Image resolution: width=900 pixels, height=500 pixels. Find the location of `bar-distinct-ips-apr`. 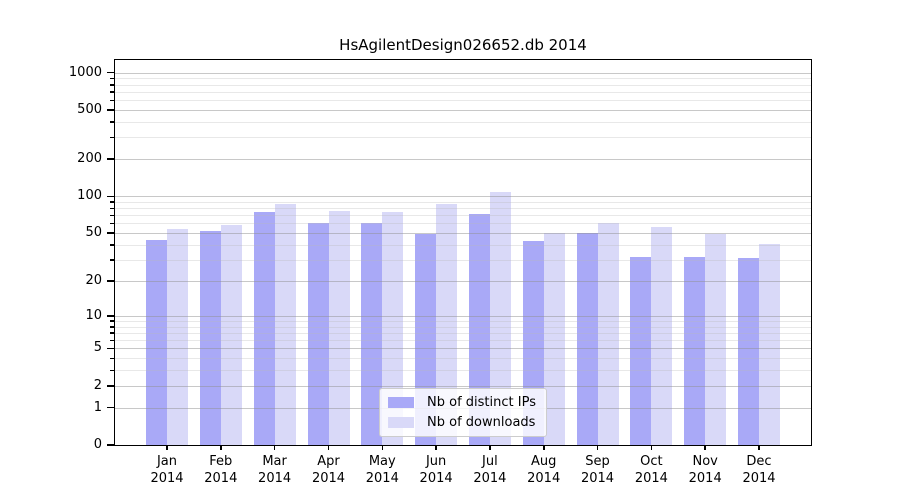

bar-distinct-ips-apr is located at coordinates (318, 333).